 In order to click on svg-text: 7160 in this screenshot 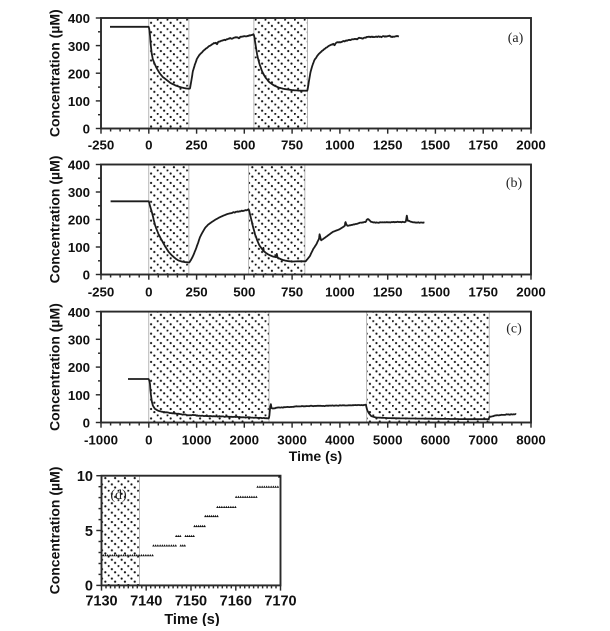, I will do `click(236, 602)`.